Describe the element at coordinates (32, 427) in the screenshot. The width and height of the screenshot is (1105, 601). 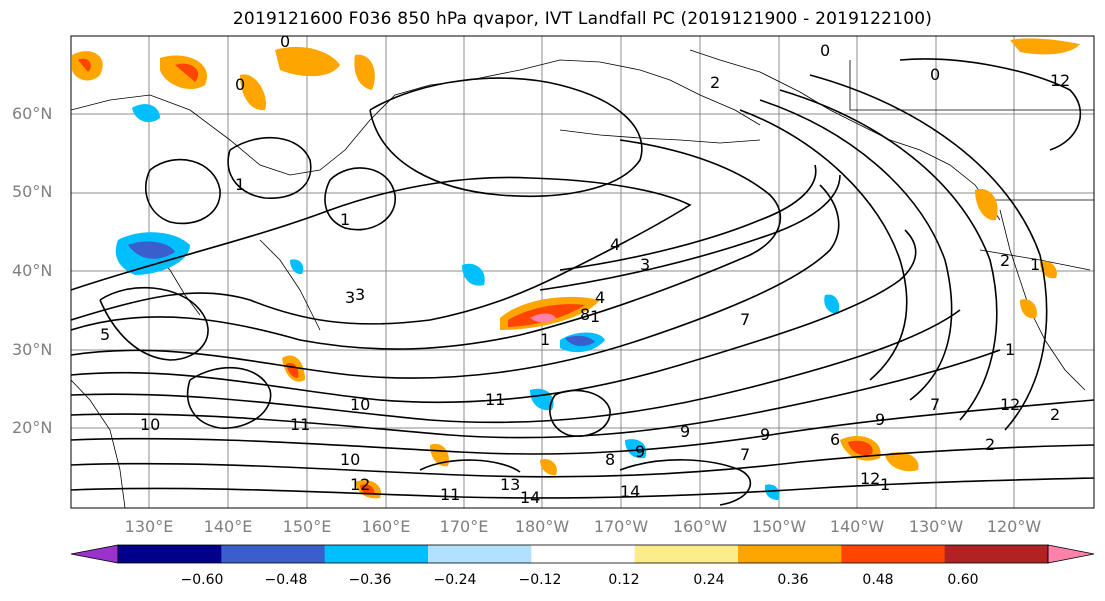
I see `lat-label-20n: 20°N` at that location.